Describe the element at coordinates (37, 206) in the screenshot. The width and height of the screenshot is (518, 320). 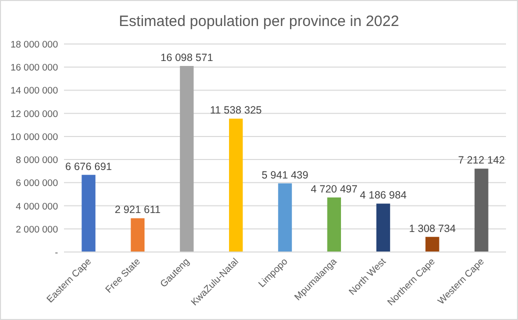
I see `y-tick-label: 4 000 000` at that location.